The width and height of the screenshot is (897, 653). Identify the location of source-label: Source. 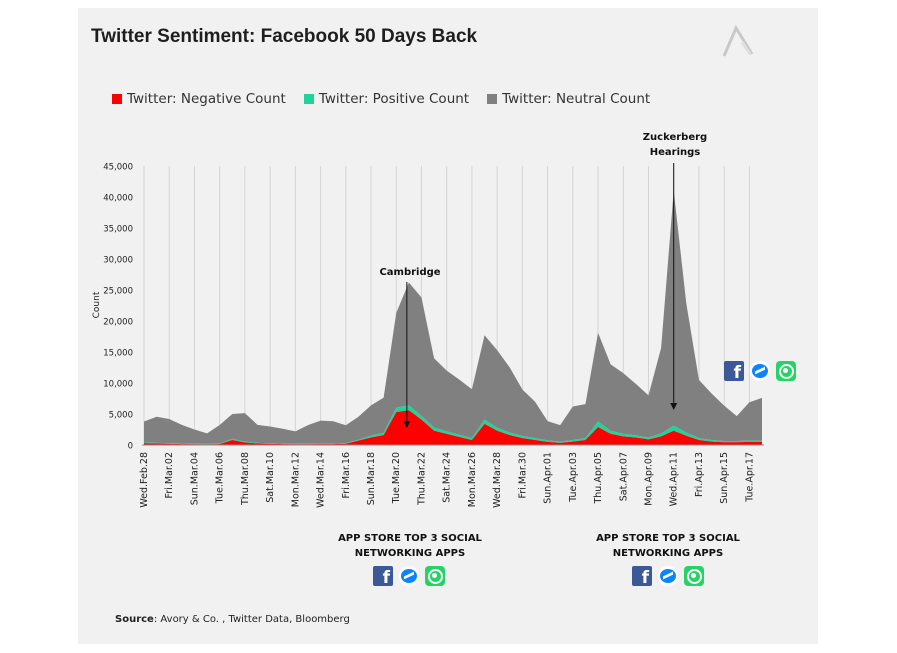
(134, 619).